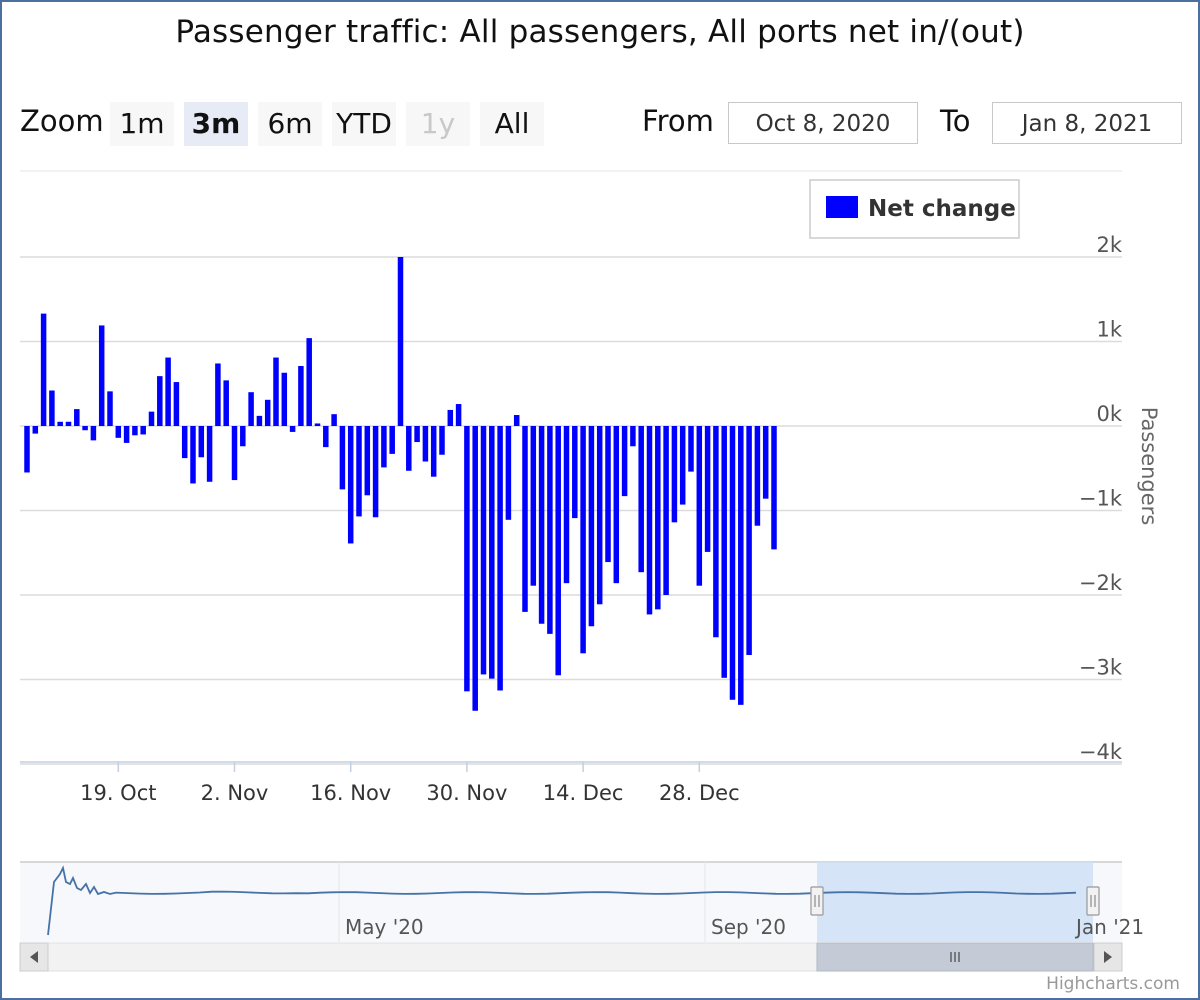 The image size is (1200, 1000). I want to click on navigator-right-handle, so click(1093, 901).